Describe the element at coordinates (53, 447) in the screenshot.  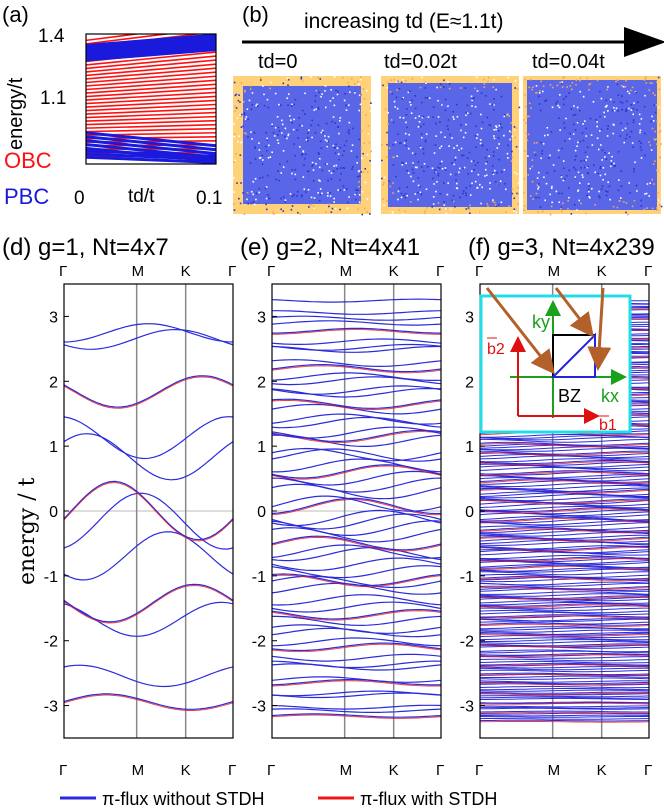
I see `y-tick-label: 1` at that location.